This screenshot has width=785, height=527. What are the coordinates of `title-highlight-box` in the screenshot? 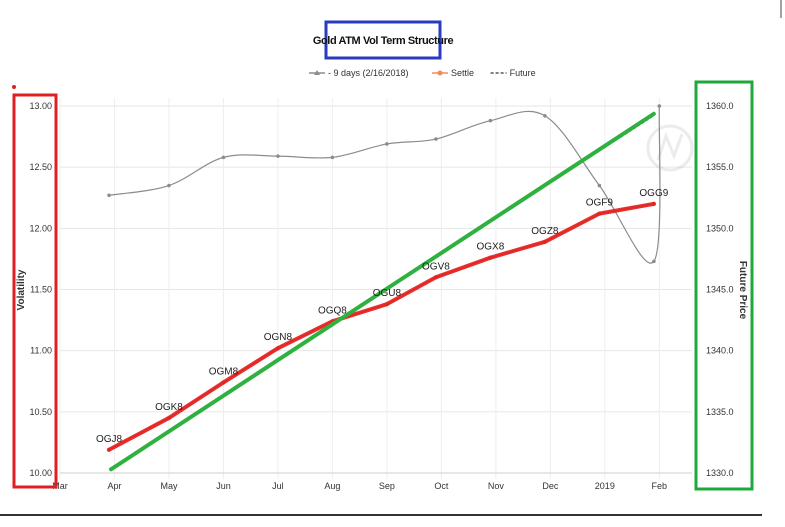 It's located at (383, 40).